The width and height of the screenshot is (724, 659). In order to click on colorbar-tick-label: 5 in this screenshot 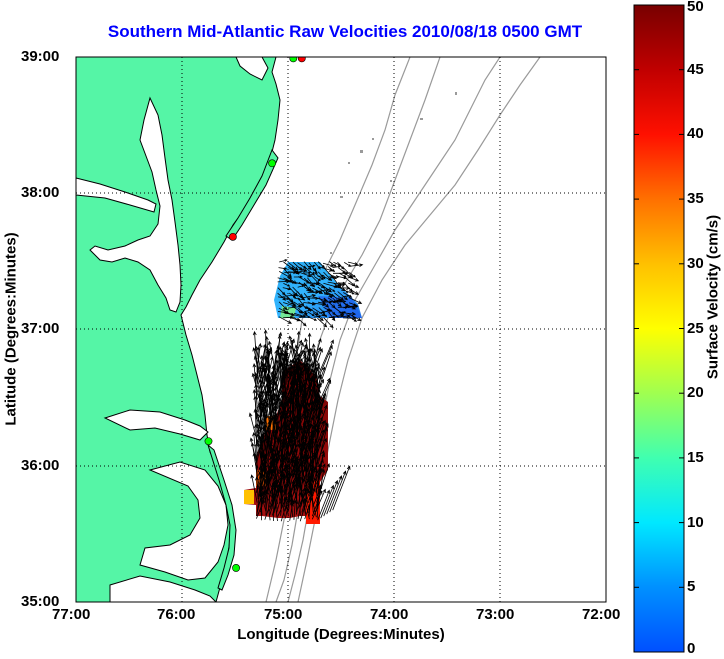, I will do `click(691, 587)`.